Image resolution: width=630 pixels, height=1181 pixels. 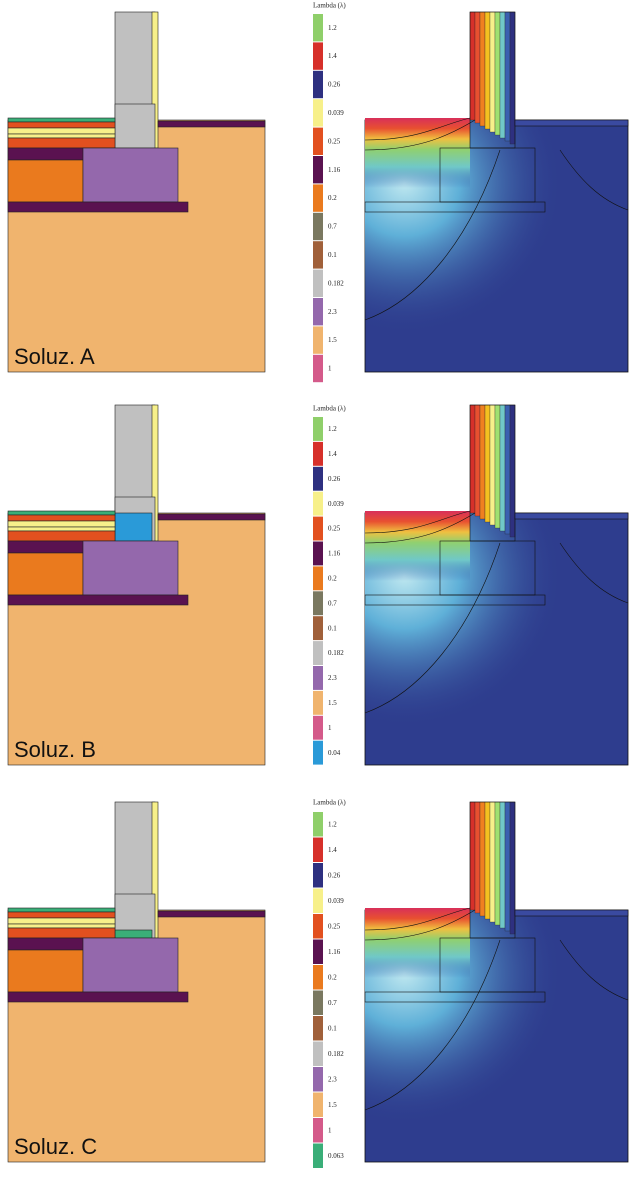 I want to click on base-slab, so click(x=98, y=997).